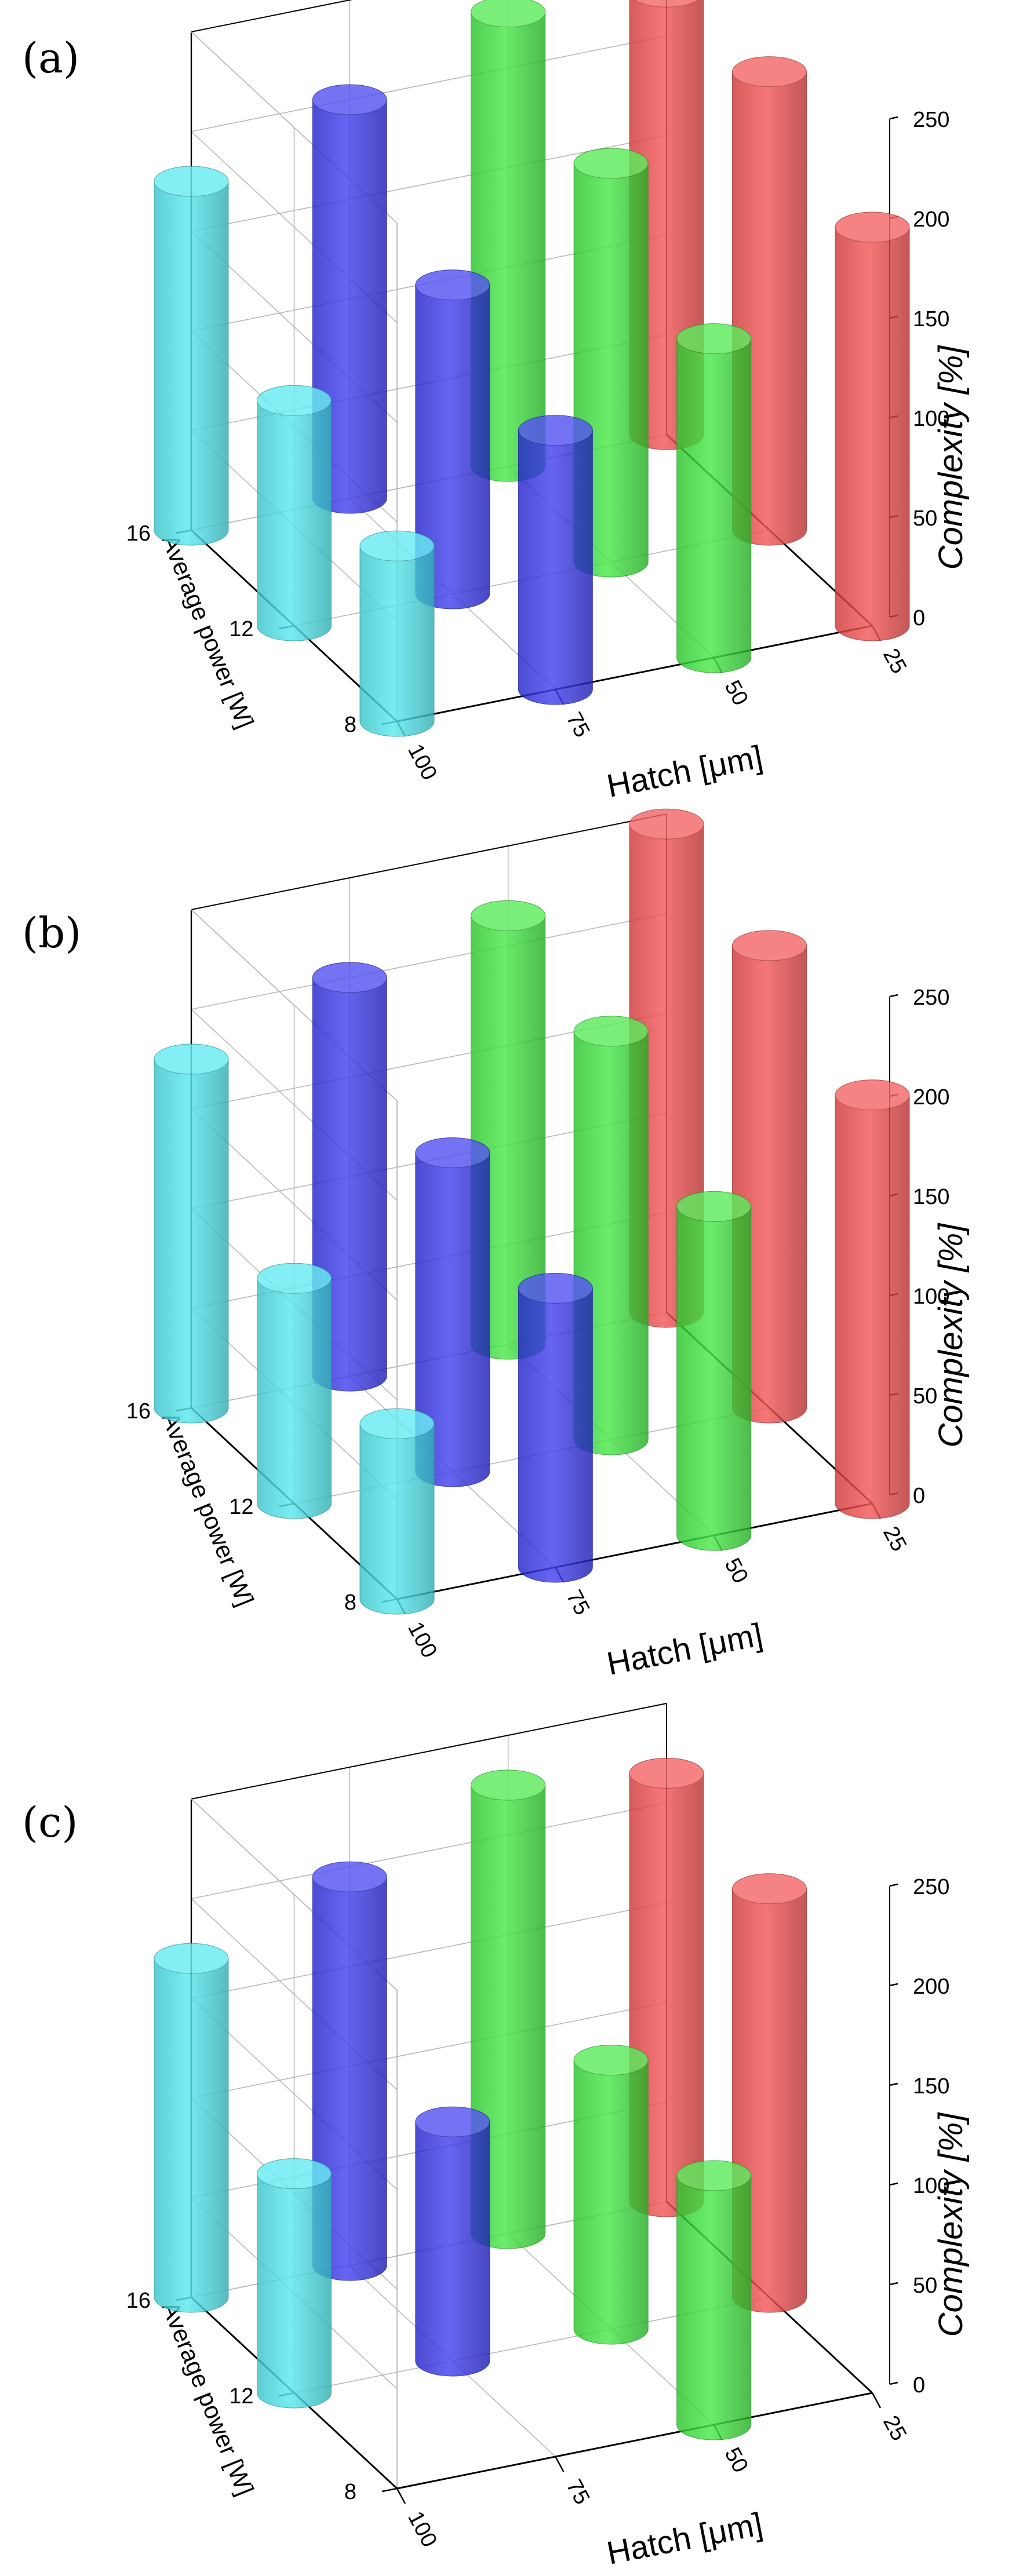 The height and width of the screenshot is (2576, 1012). Describe the element at coordinates (737, 1571) in the screenshot. I see `x-tick-label: 50` at that location.